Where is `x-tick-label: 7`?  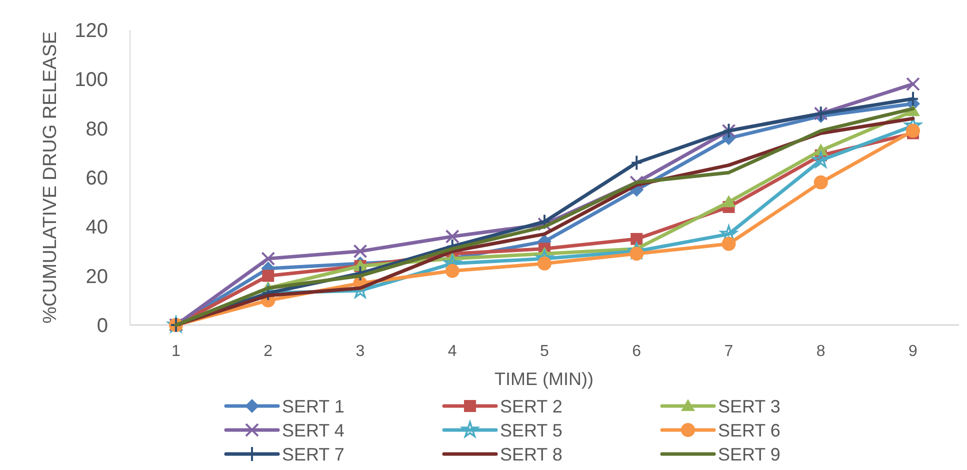 x-tick-label: 7 is located at coordinates (729, 351).